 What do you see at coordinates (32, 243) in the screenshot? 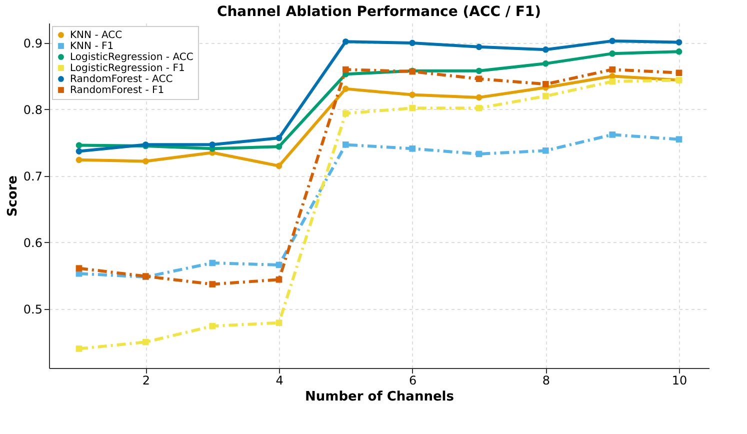
I see `y-tick-label: 0.6` at bounding box center [32, 243].